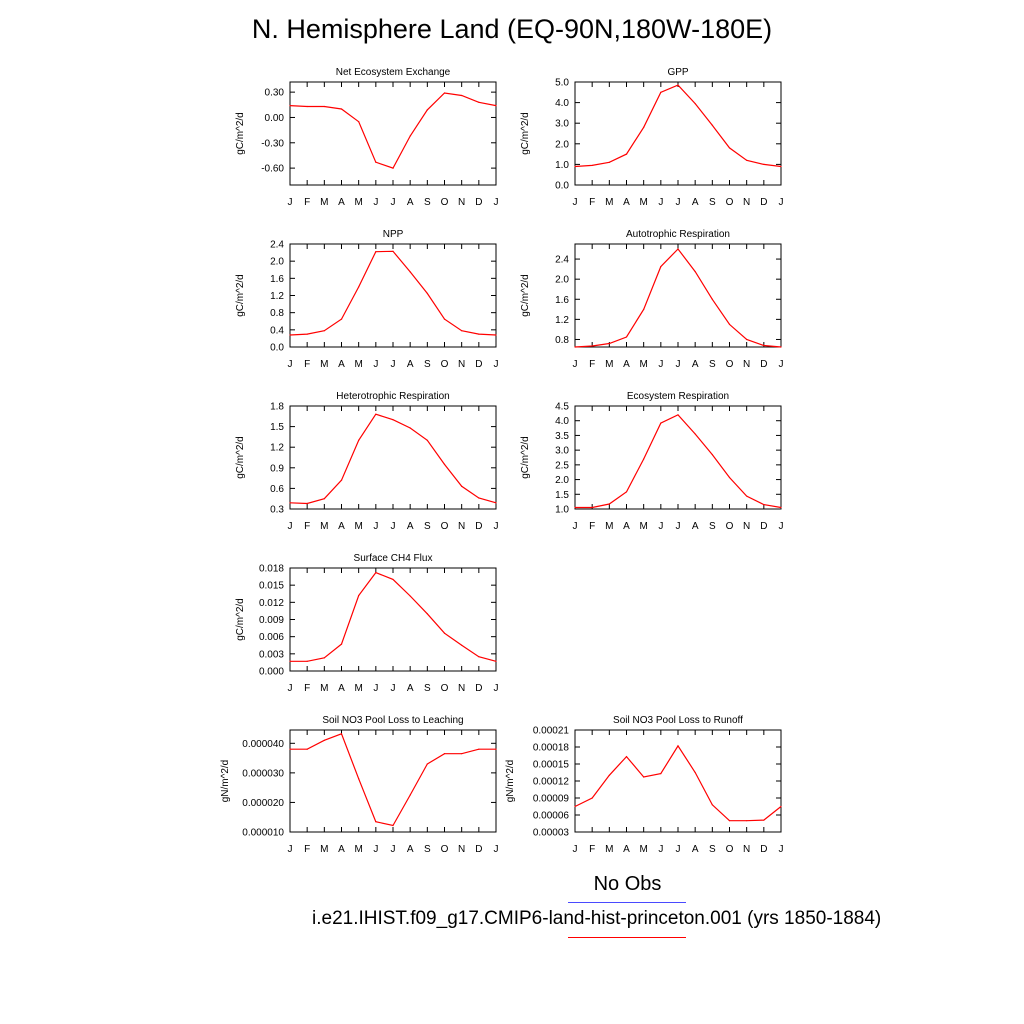  I want to click on y-tick-label: -0.60, so click(272, 169).